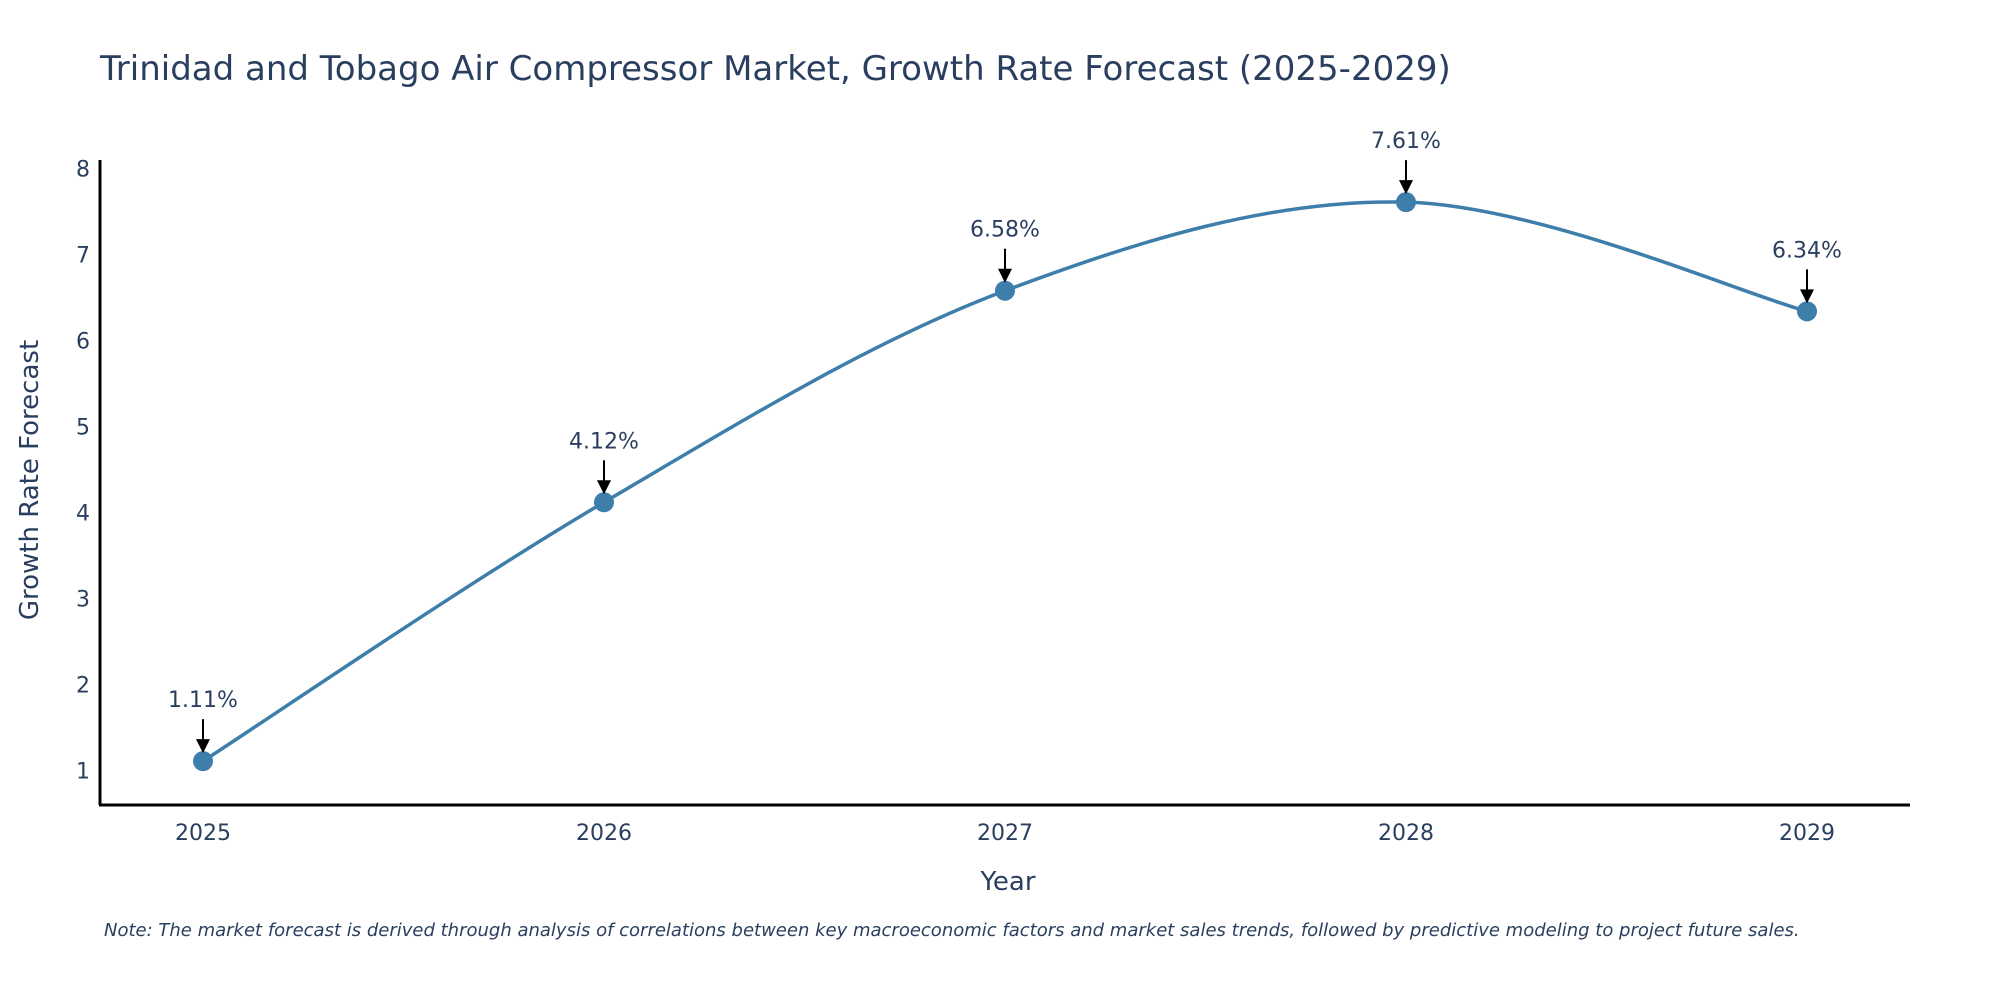 The width and height of the screenshot is (2000, 1000). Describe the element at coordinates (1406, 833) in the screenshot. I see `x-tick-label: 2028` at that location.